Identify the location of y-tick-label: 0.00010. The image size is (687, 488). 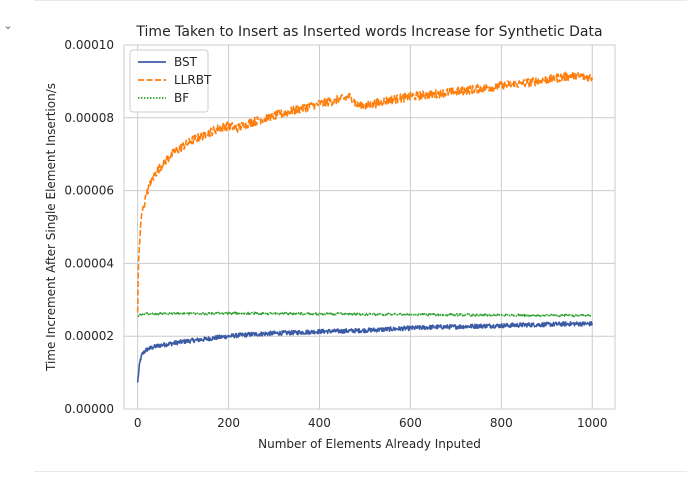
(89, 45).